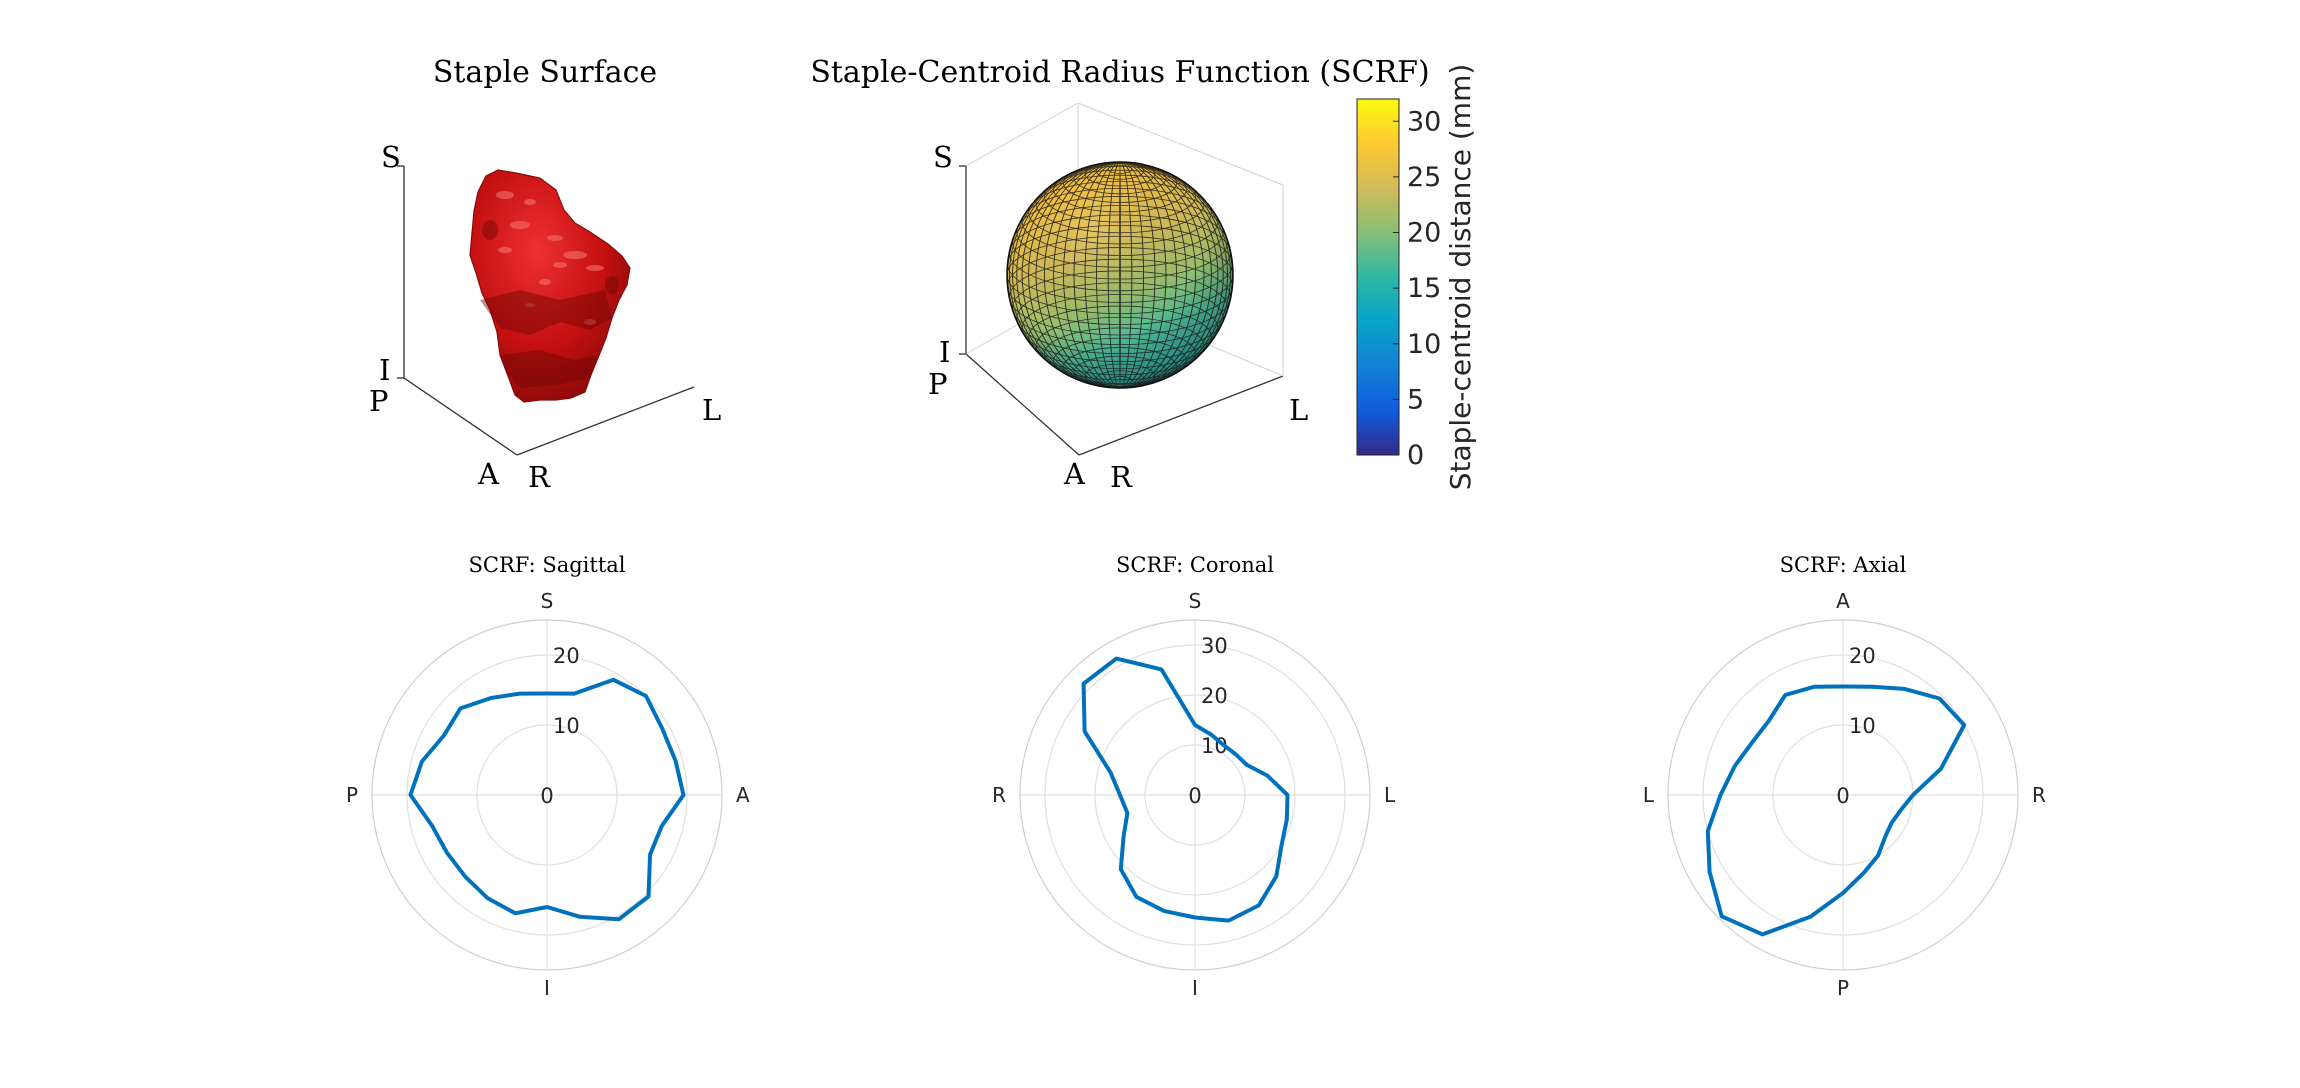  Describe the element at coordinates (711, 410) in the screenshot. I see `surface-axis-label-right: L` at that location.